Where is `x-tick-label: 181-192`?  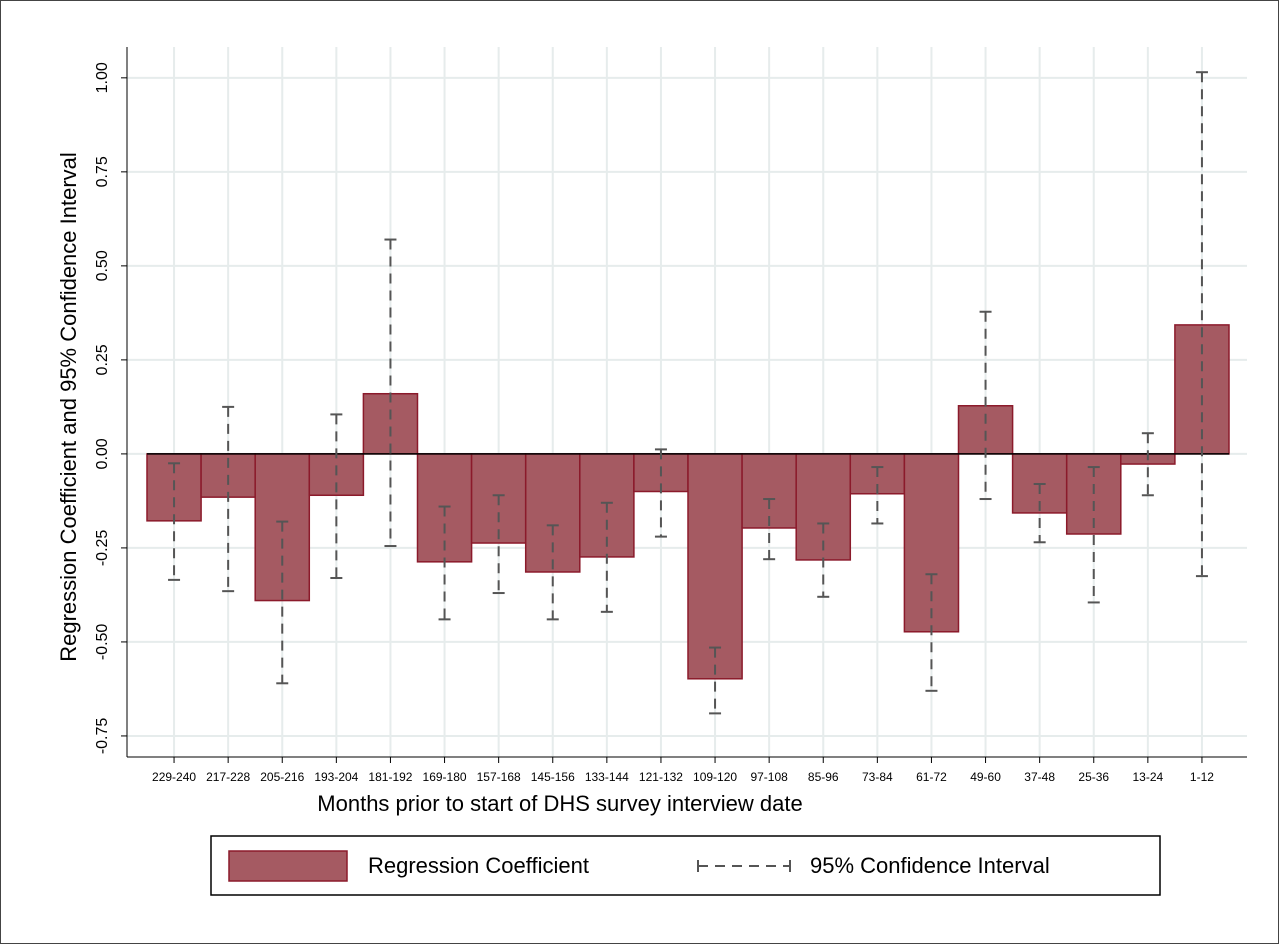
x-tick-label: 181-192 is located at coordinates (390, 777).